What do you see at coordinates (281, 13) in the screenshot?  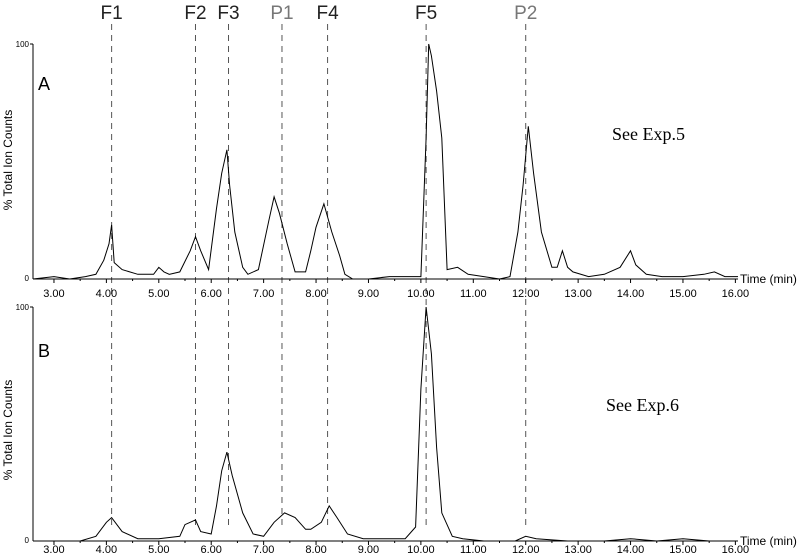 I see `peak-marker-label: P1` at bounding box center [281, 13].